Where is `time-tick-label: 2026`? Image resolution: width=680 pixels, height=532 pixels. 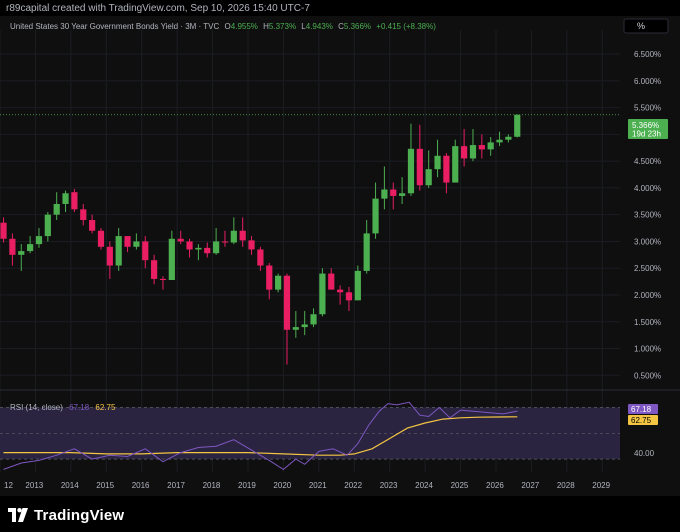 time-tick-label: 2026 is located at coordinates (495, 485).